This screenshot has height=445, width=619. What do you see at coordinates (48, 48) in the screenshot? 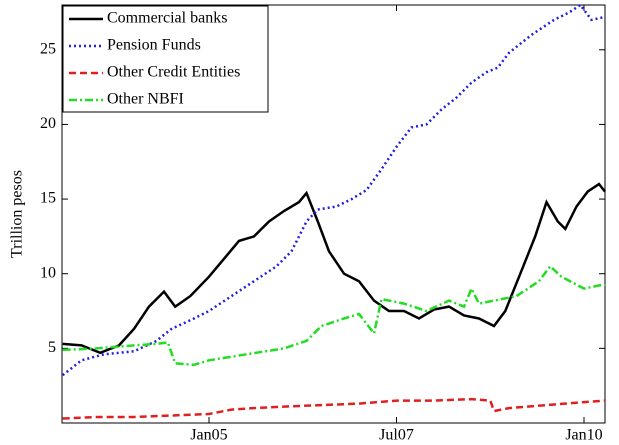
I see `y-tick-label: 25` at bounding box center [48, 48].